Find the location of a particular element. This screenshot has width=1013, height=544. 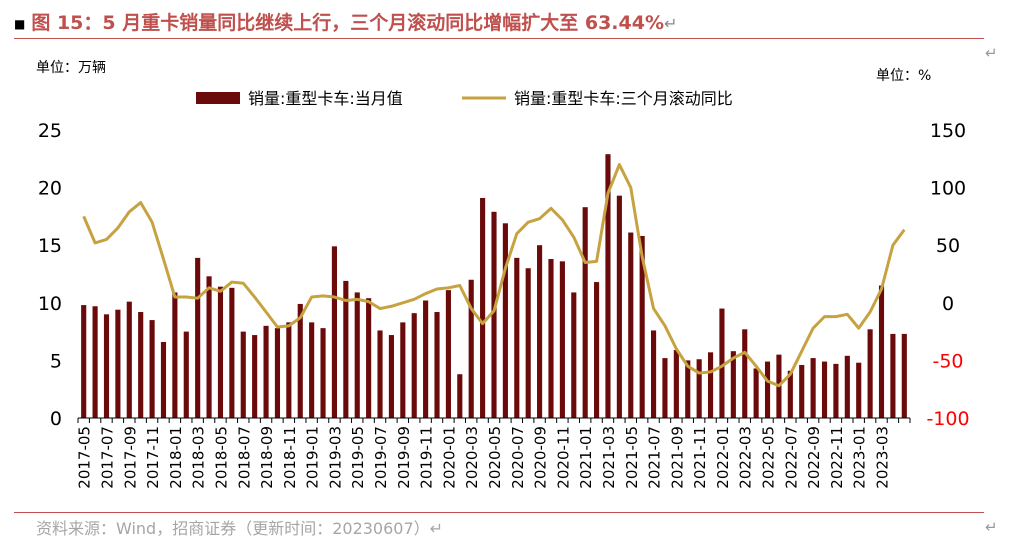

right-unit-label: 单位：% is located at coordinates (903, 76).